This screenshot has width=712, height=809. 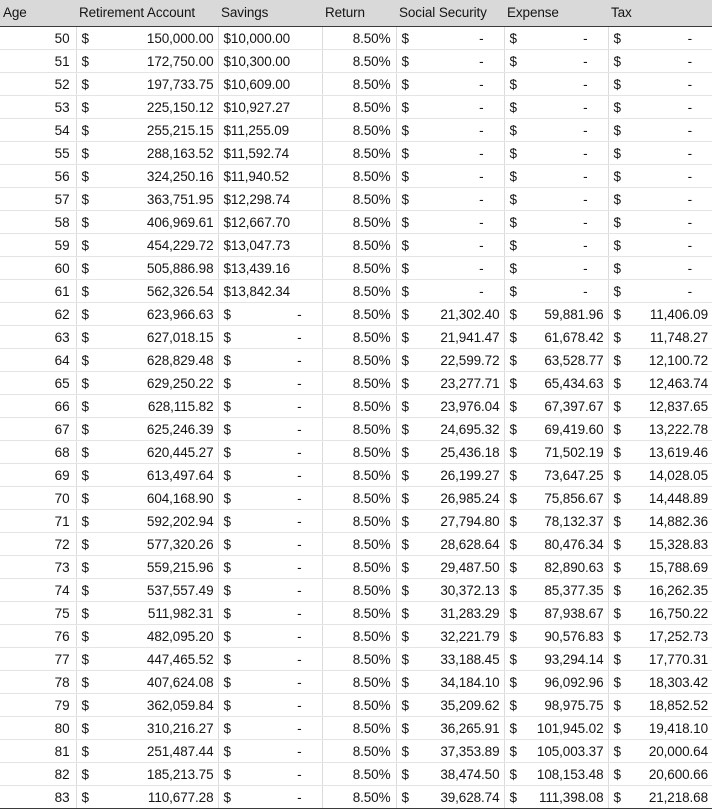 I want to click on cell-retirement-account: $225,150.12, so click(x=147, y=107).